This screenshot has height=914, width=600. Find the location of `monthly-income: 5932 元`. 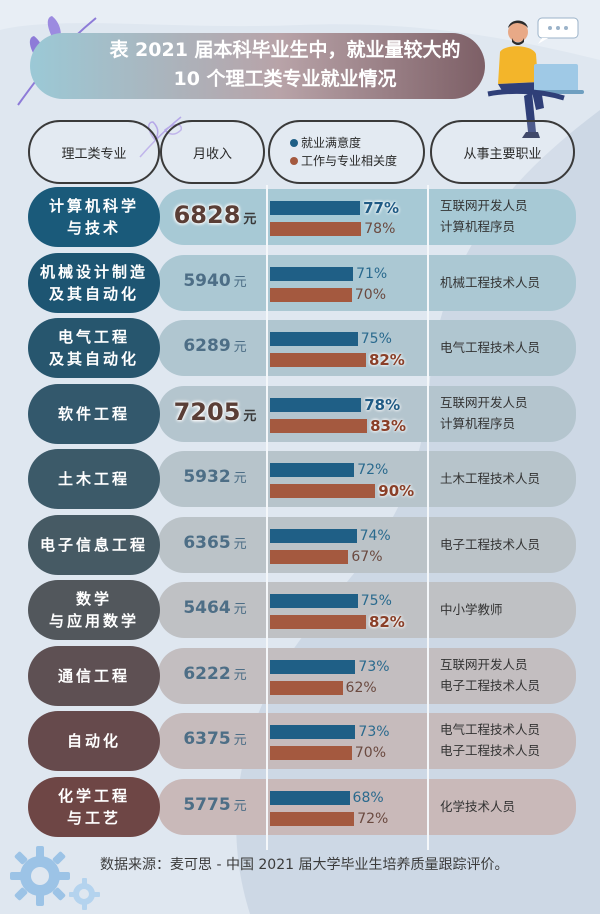

monthly-income: 5932 元 is located at coordinates (215, 477).